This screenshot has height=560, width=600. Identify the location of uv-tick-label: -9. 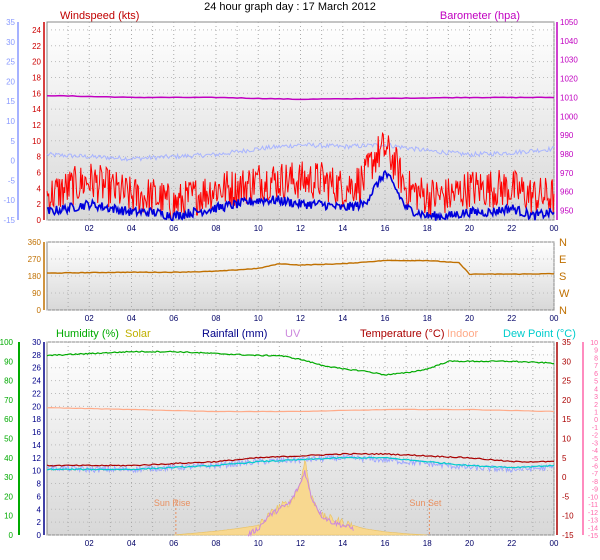
(595, 490).